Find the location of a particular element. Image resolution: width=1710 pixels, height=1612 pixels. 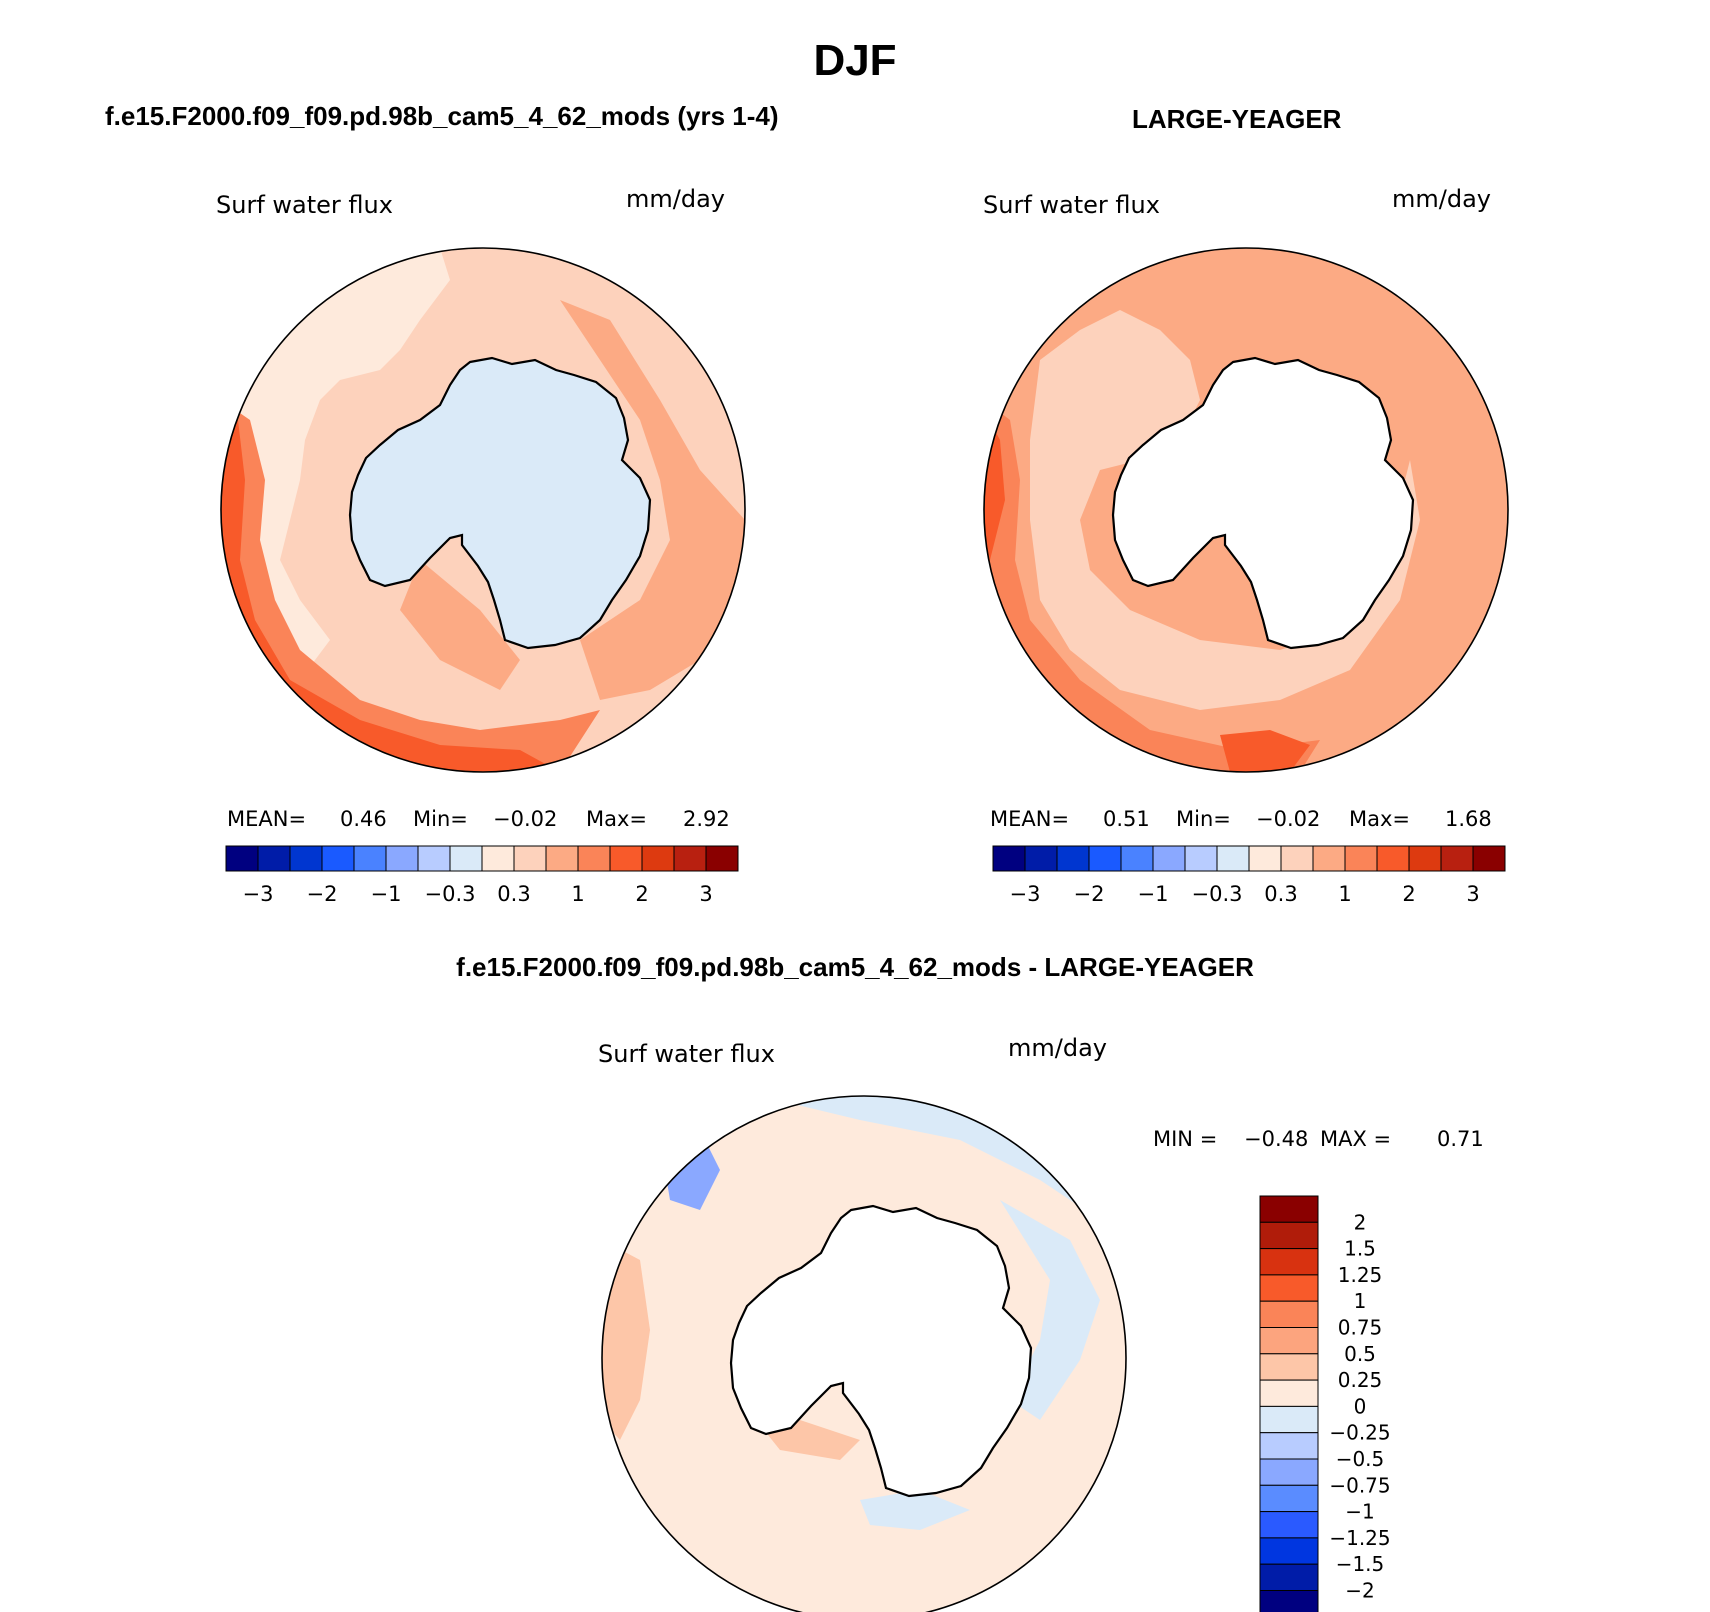

panel-3-colorbar-label: 1.25 is located at coordinates (1360, 1275).